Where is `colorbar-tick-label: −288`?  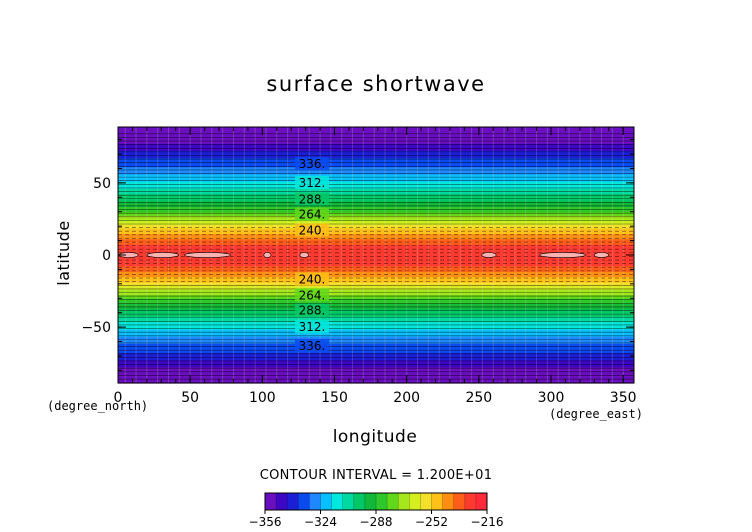
colorbar-tick-label: −288 is located at coordinates (376, 522).